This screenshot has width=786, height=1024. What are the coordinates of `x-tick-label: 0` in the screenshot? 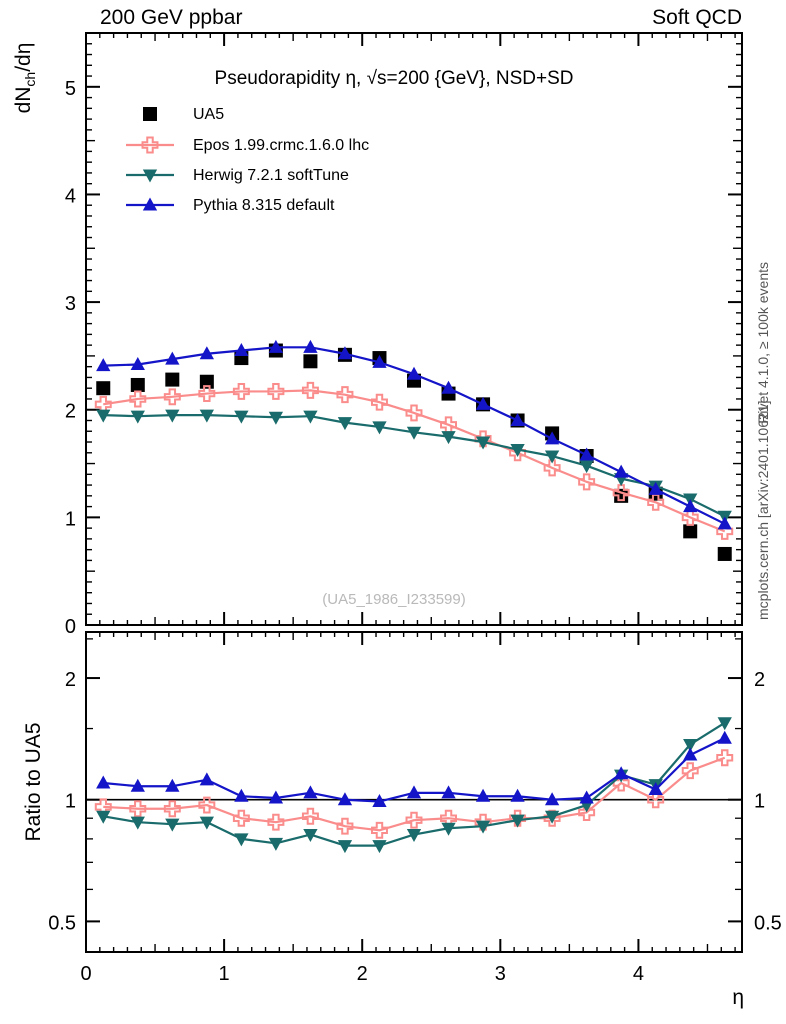 It's located at (85, 974).